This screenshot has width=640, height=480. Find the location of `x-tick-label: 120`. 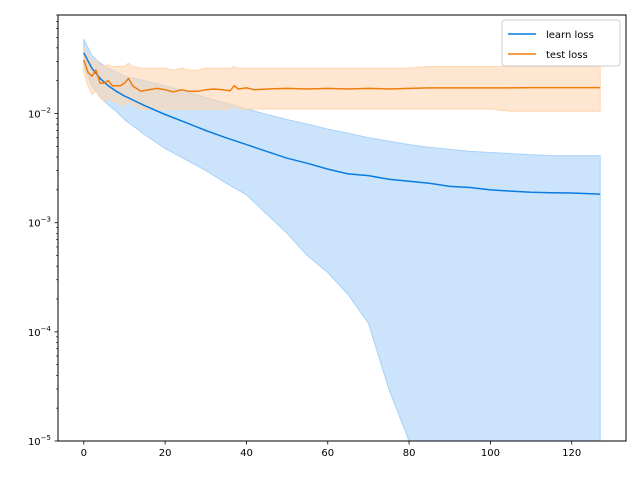

x-tick-label: 120 is located at coordinates (571, 453).